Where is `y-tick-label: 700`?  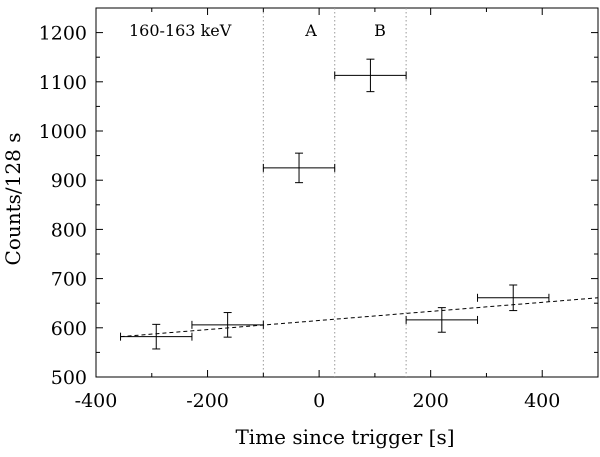 y-tick-label: 700 is located at coordinates (69, 280).